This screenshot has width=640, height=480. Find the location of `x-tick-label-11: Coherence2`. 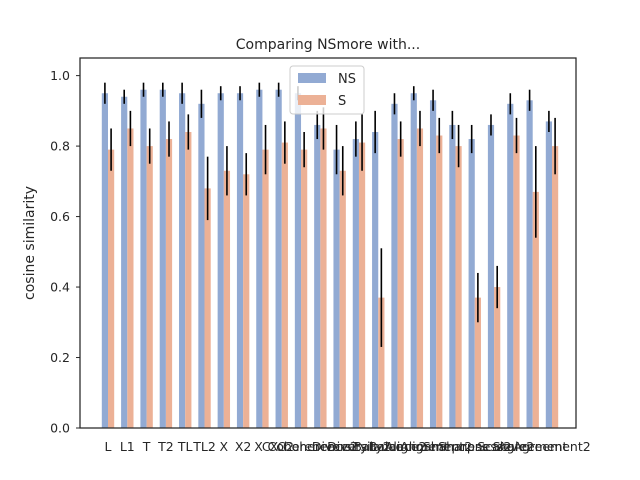

x-tick-label-11: Coherence2 is located at coordinates (320, 446).